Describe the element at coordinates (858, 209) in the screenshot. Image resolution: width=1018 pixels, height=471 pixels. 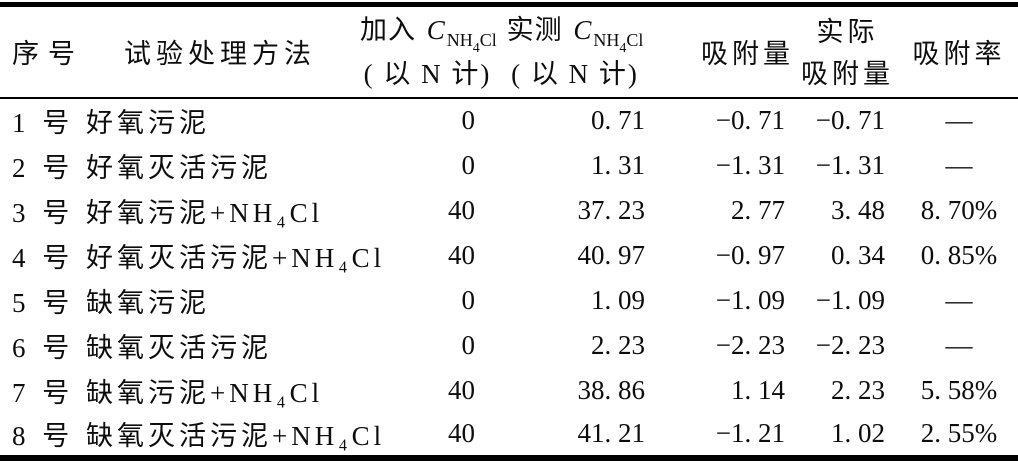
I see `actual-adsorption-cell: 3. 48` at that location.